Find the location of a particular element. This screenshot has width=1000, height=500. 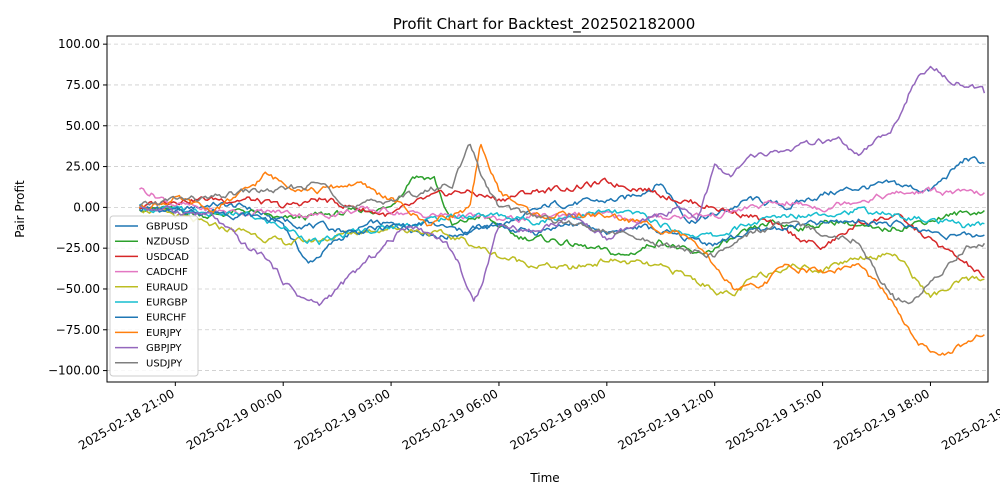

legend-label-usdjpy: USDJPY is located at coordinates (164, 363).